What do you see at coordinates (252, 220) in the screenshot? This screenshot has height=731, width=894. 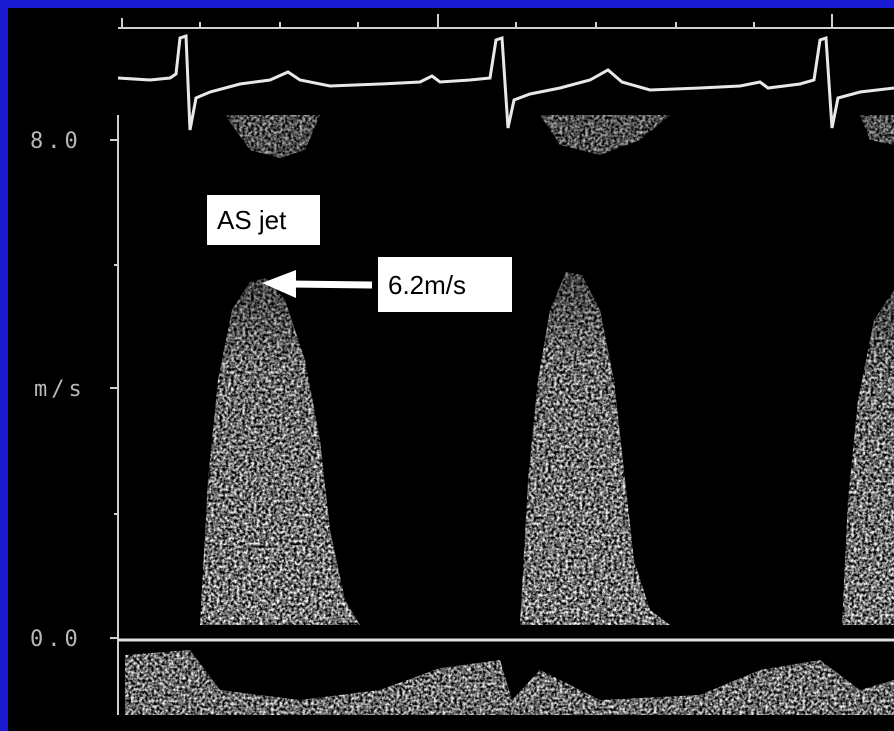 I see `jet-label: AS jet` at bounding box center [252, 220].